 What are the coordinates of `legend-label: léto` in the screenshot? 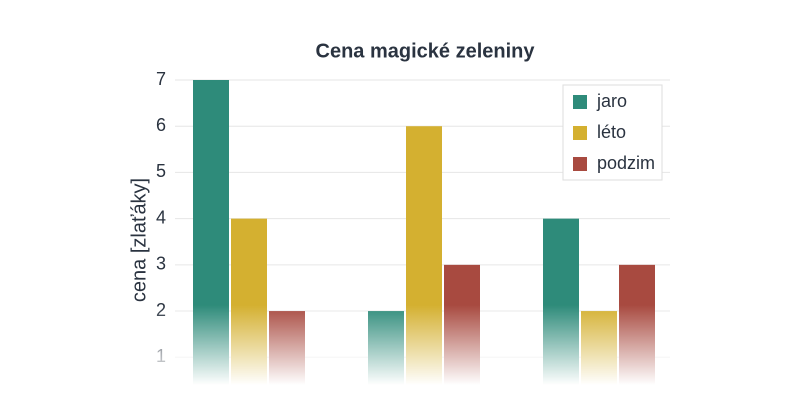 It's located at (611, 132).